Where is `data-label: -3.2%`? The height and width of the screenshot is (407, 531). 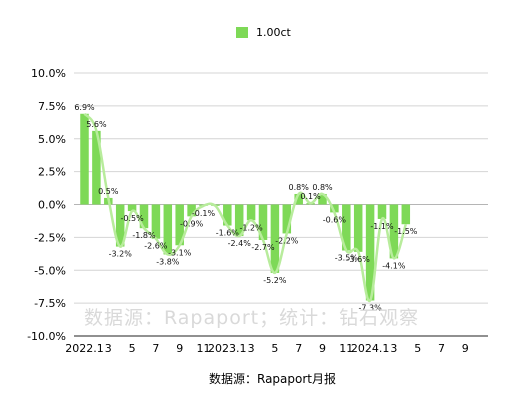
data-label: -3.2% is located at coordinates (121, 254).